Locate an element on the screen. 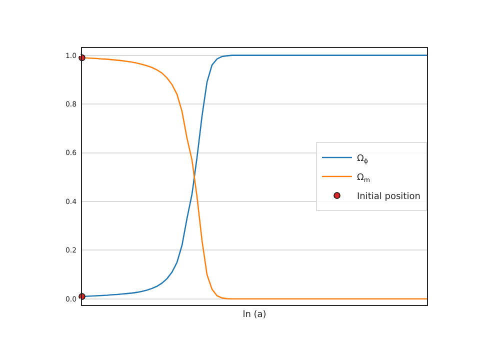 This screenshot has height=352, width=498. x-axis-title: ln (a) is located at coordinates (254, 315).